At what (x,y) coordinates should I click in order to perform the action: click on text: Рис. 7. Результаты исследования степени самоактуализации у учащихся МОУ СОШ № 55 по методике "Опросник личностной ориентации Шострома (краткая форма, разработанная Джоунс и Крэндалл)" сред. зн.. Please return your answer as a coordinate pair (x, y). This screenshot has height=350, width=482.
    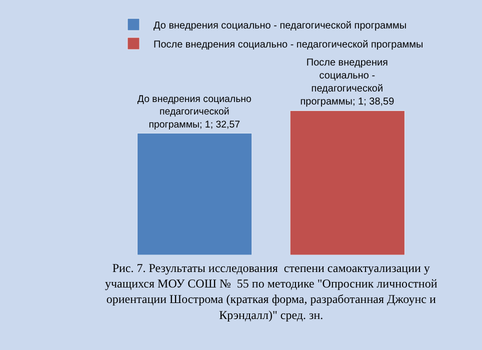
    Looking at the image, I should click on (271, 291).